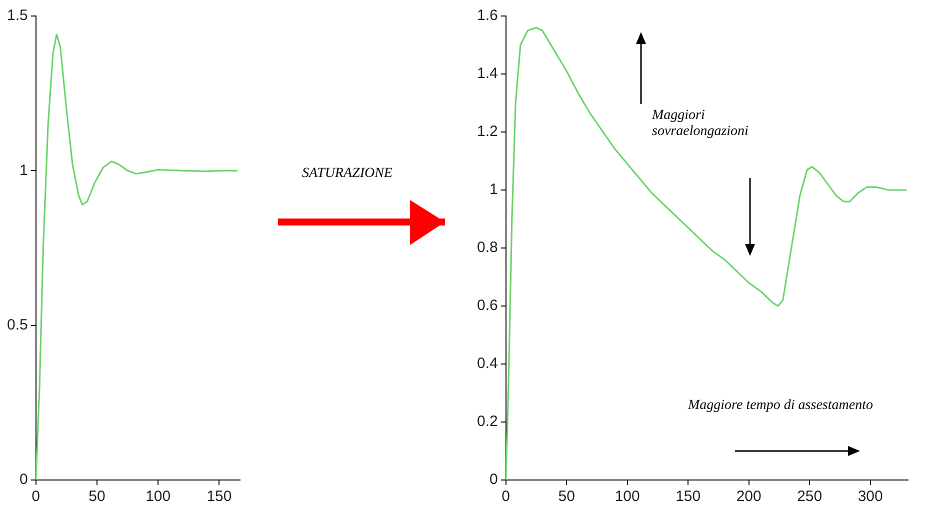 The image size is (944, 511). Describe the element at coordinates (487, 131) in the screenshot. I see `y-tick-label: 1.2` at that location.